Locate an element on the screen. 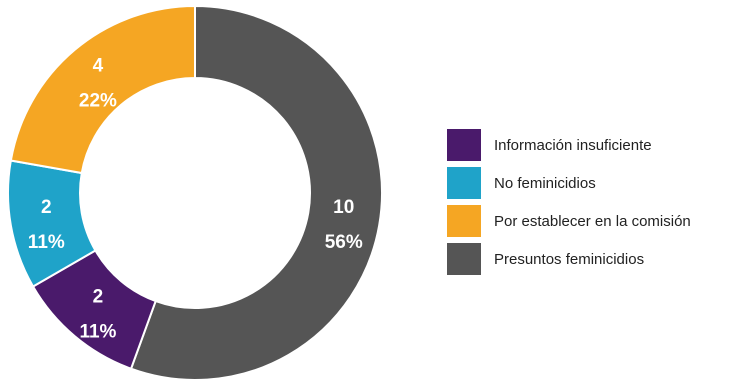 This screenshot has height=383, width=754. slice-por-establecer-en-la-comision is located at coordinates (102, 89).